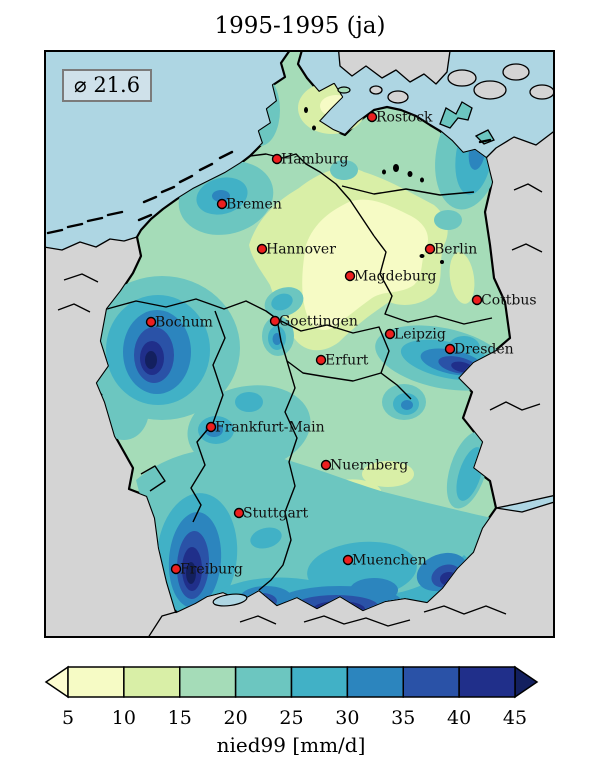  I want to click on city-marker-dresden: Dresden, so click(479, 350).